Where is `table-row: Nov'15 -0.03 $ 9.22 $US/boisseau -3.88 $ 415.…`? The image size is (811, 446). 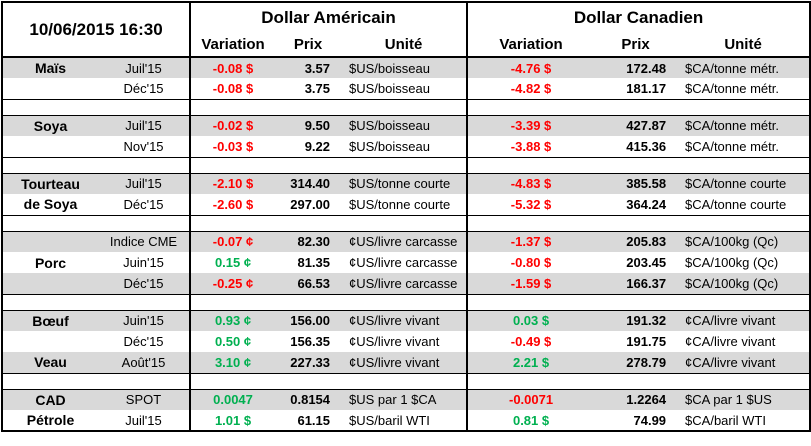 table-row: Nov'15 -0.03 $ 9.22 $US/boisseau -3.88 $ 415.… is located at coordinates (406, 146).